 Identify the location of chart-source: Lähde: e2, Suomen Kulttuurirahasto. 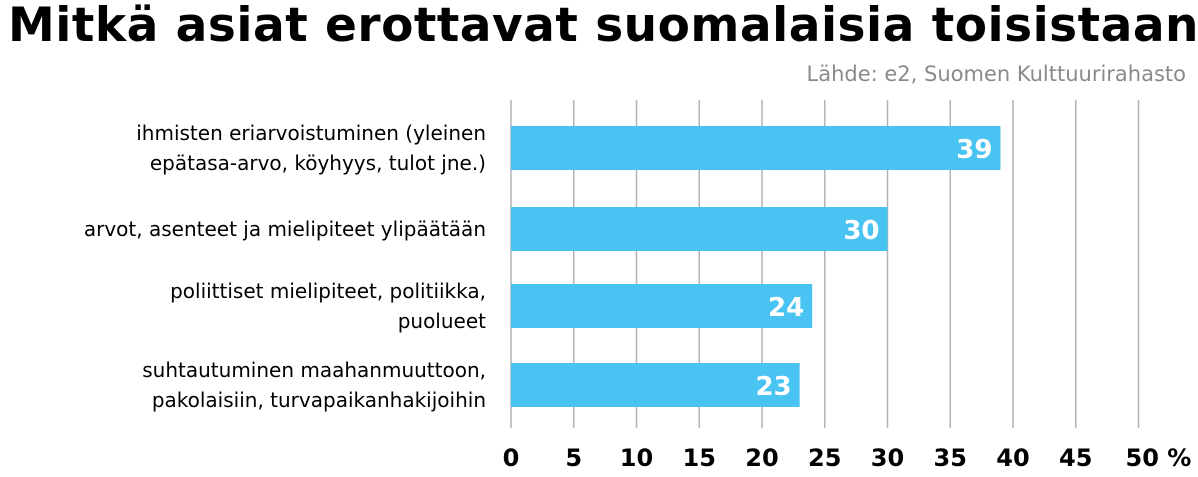
(996, 74).